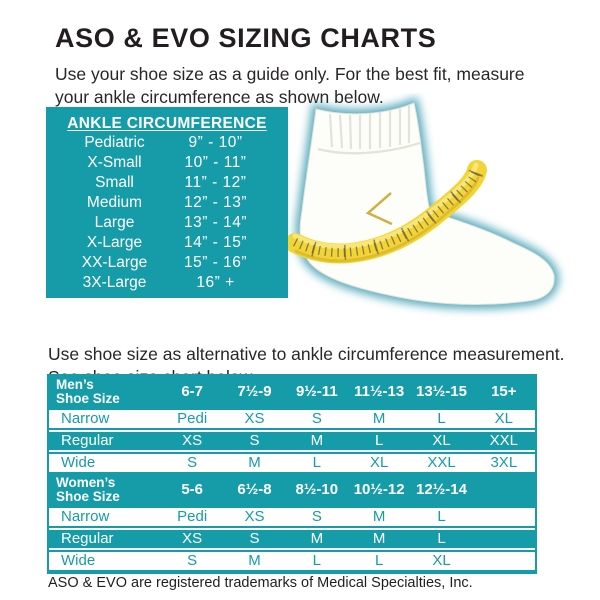 Image resolution: width=600 pixels, height=600 pixels. I want to click on column-header: 8½-10, so click(317, 489).